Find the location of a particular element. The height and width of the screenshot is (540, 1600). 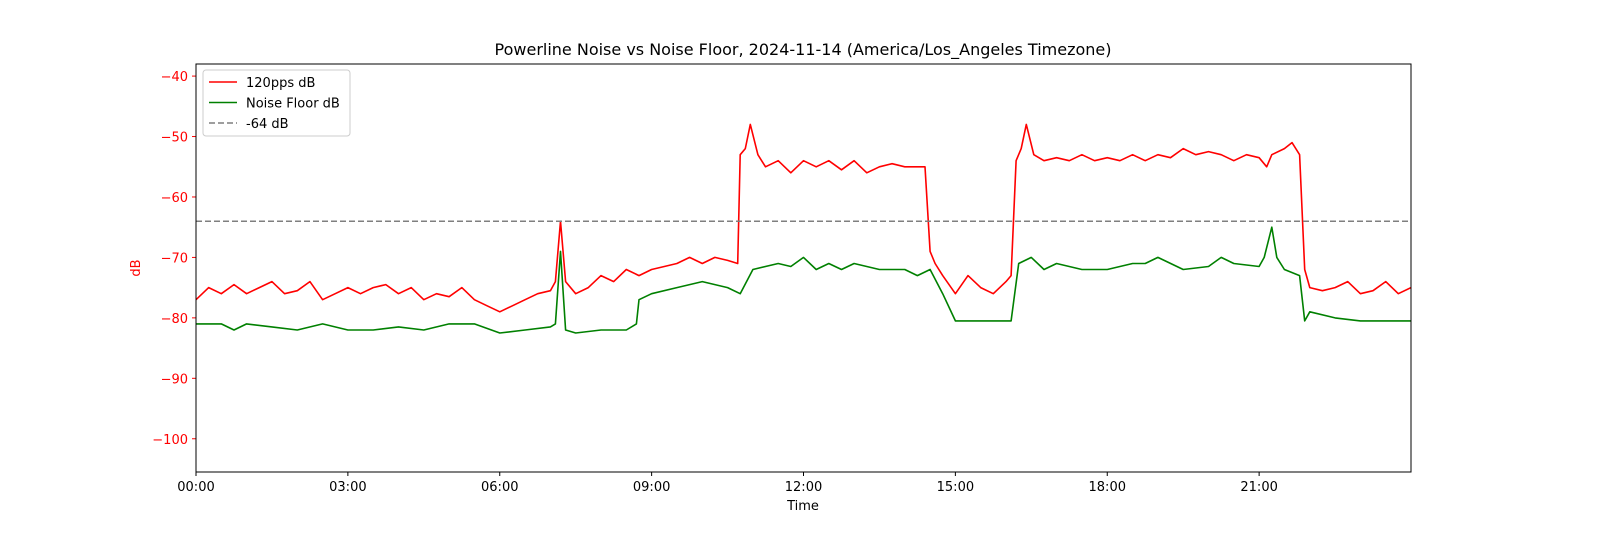

y-axis: −40 −50 −60 −70 −80 −90 −100 is located at coordinates (174, 259).